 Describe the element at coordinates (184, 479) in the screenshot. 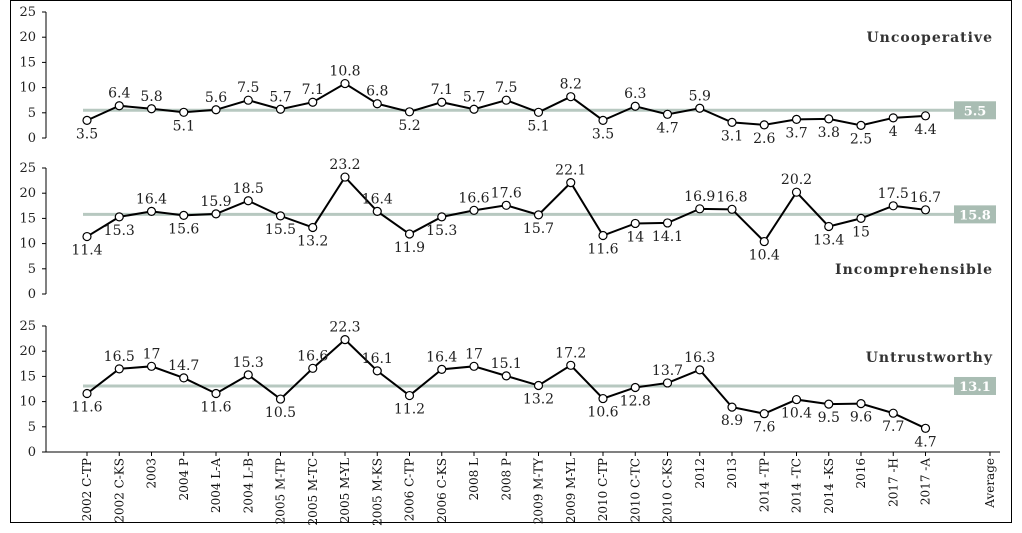

I see `x-tick-label: 2004 P` at that location.